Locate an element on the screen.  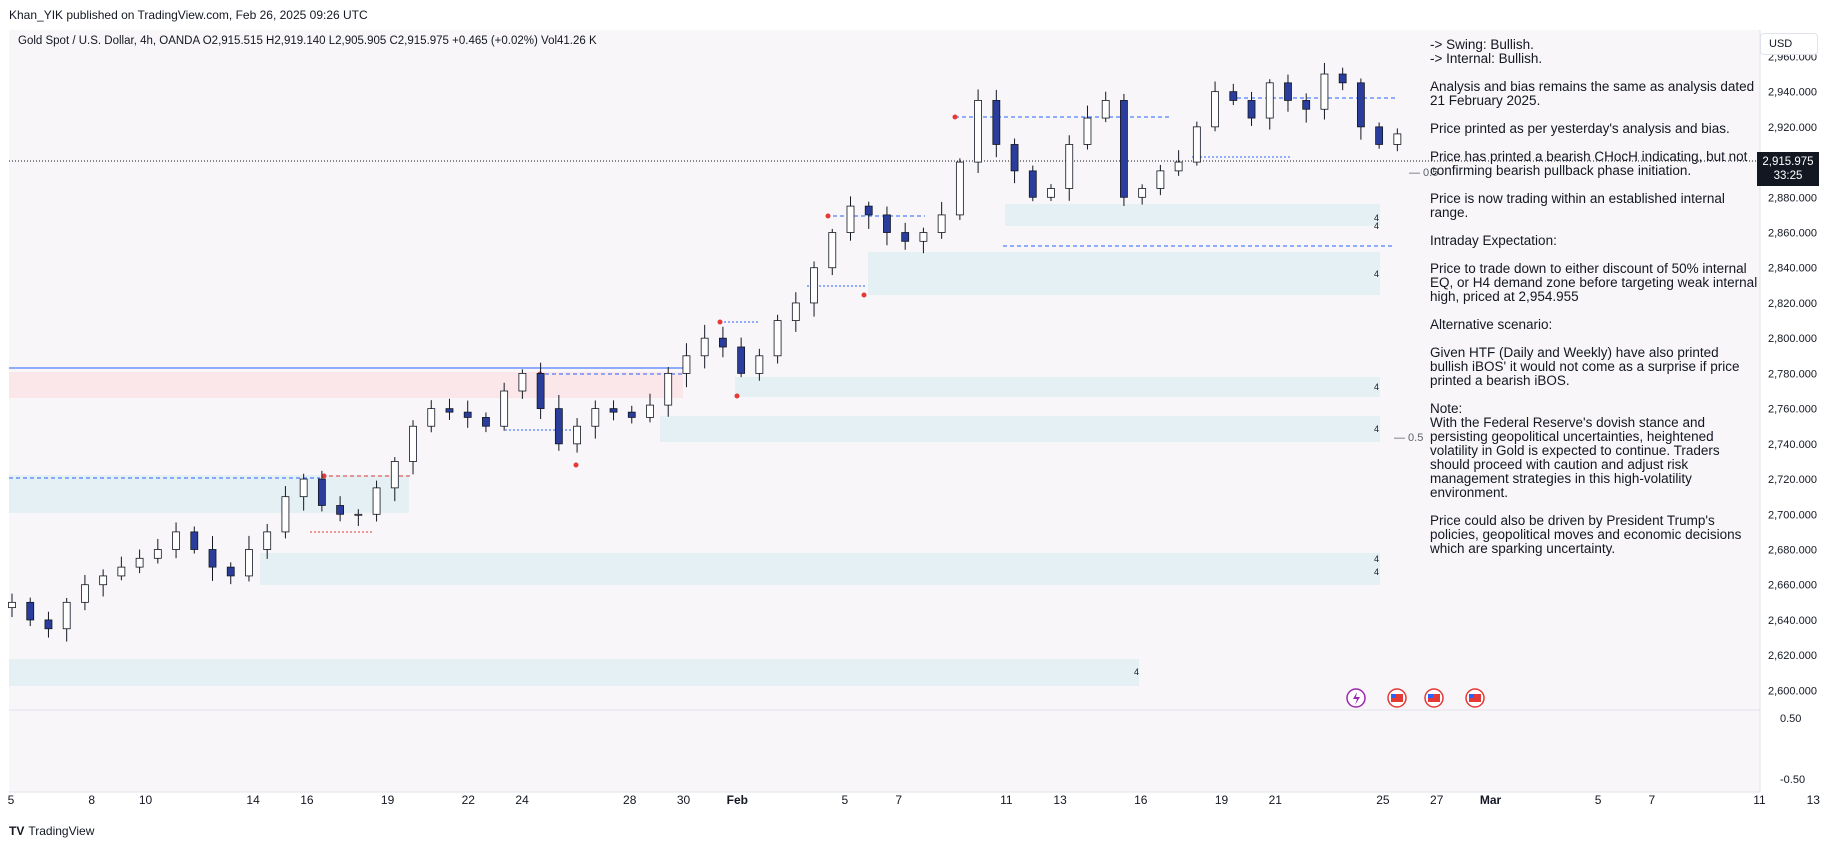
price-tick-label: 2,720.000 is located at coordinates (1792, 480).